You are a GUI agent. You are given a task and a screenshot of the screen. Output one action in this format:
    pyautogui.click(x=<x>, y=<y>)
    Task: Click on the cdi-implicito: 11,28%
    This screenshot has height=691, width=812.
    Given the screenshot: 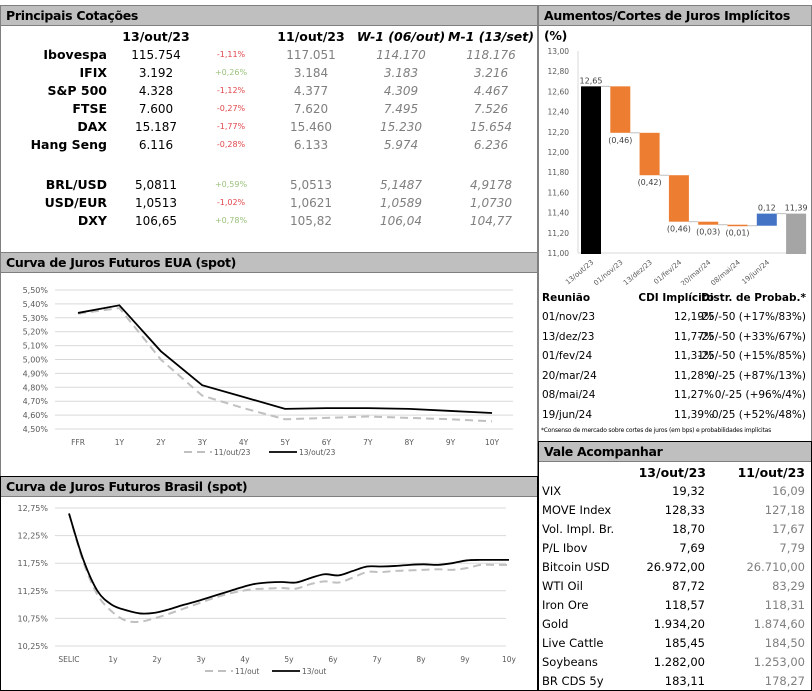 What is the action you would take?
    pyautogui.click(x=693, y=375)
    